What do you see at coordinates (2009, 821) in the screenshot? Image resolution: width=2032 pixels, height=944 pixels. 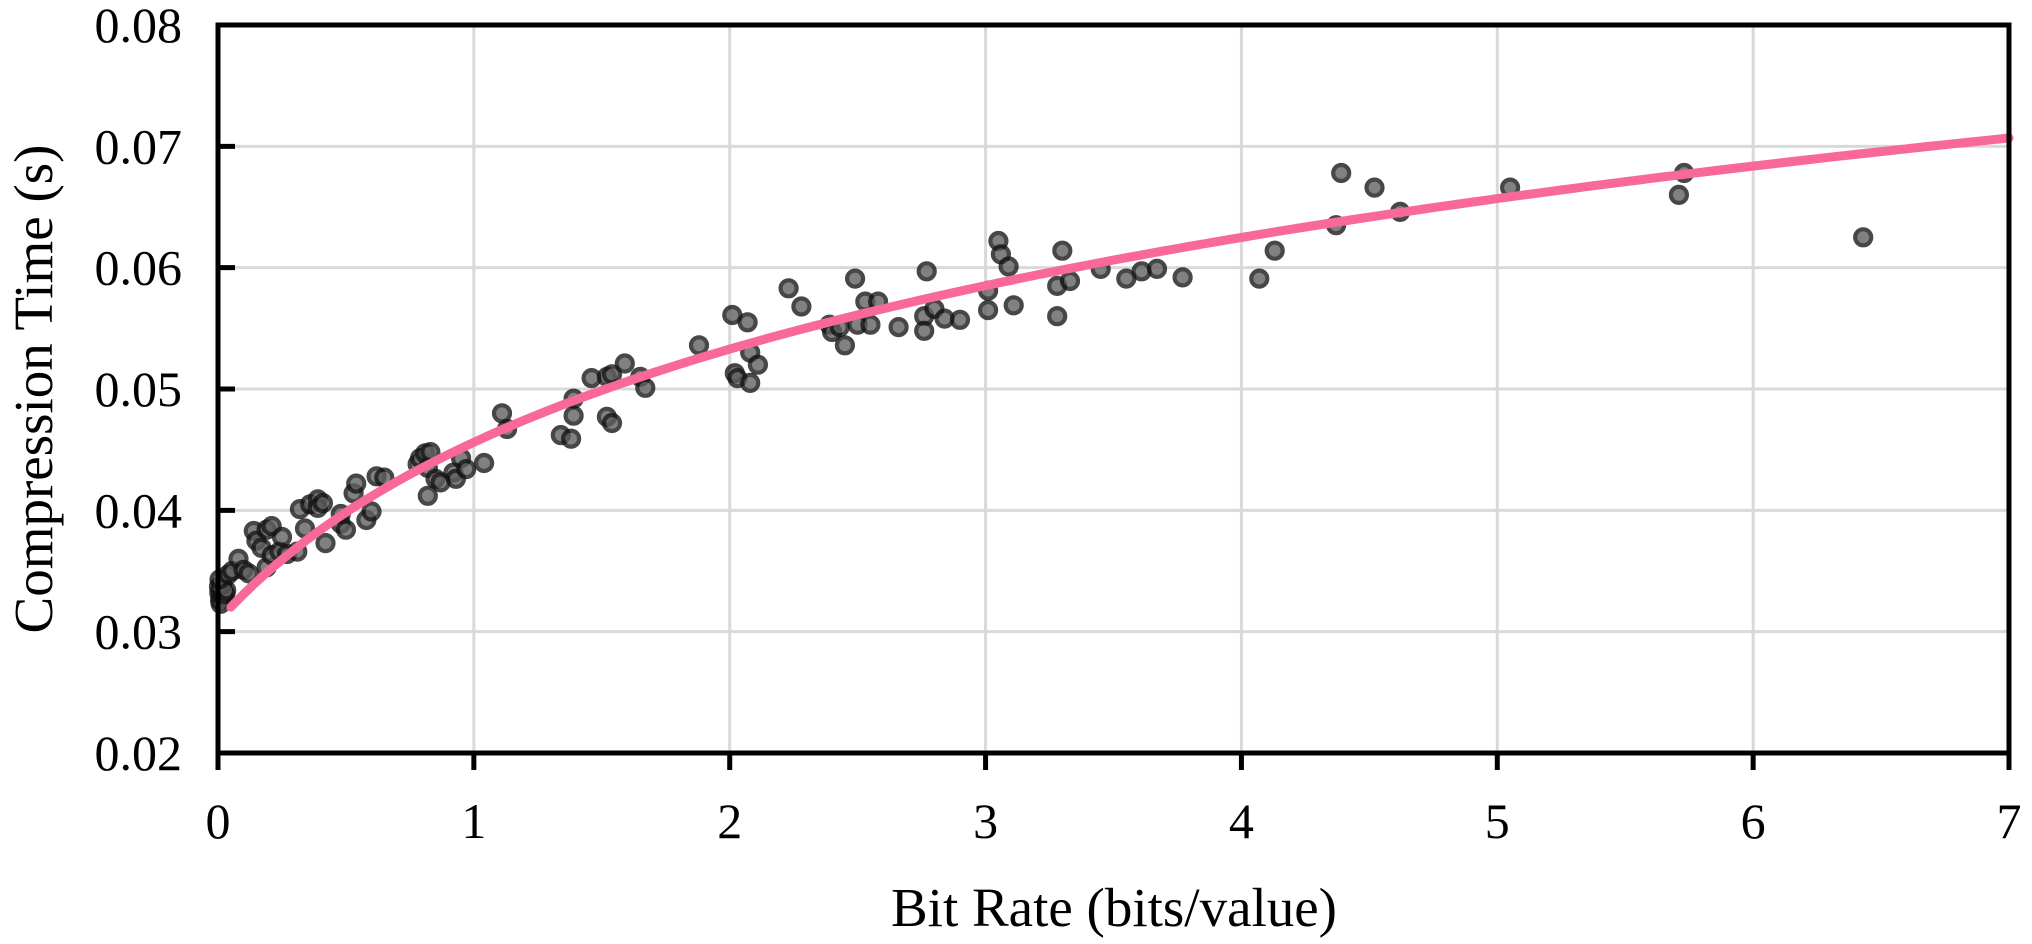 I see `x-tick-label: 7` at bounding box center [2009, 821].